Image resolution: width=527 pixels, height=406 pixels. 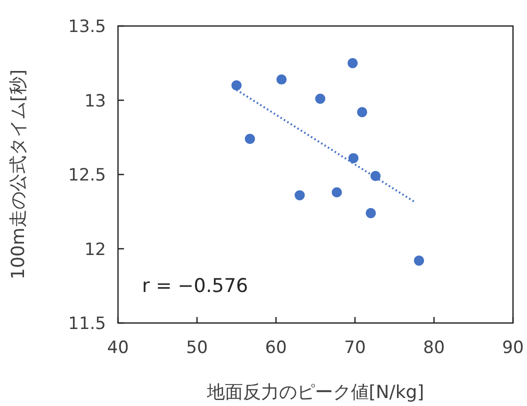 What do you see at coordinates (87, 176) in the screenshot?
I see `y-tick-label: 12.5` at bounding box center [87, 176].